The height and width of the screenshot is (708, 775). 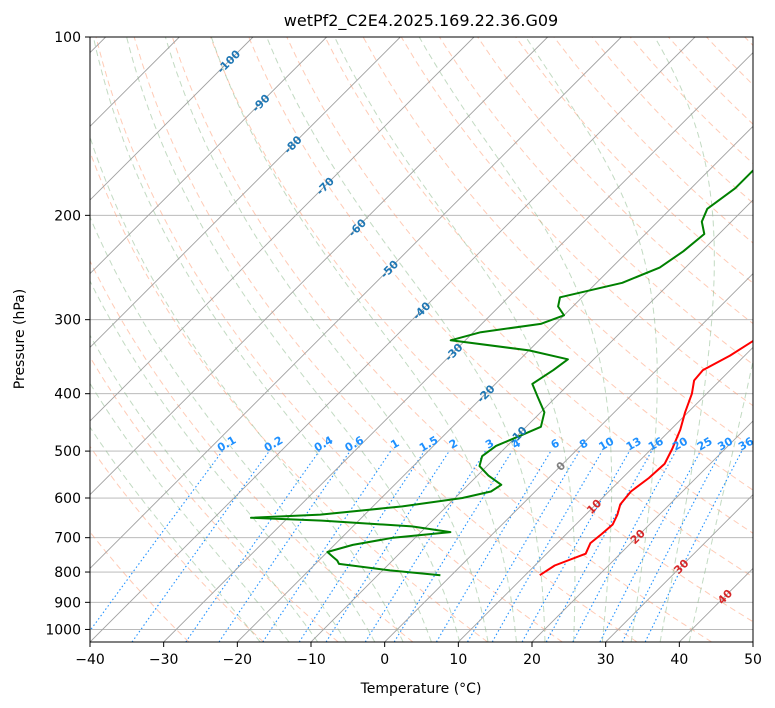 I want to click on x-axis-title: Temperature (°C), so click(x=421, y=689).